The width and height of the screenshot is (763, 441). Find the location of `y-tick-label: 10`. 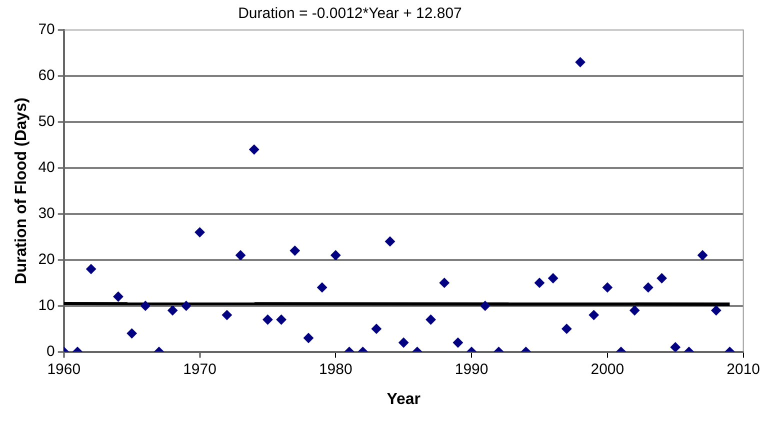

y-tick-label: 10 is located at coordinates (46, 305).